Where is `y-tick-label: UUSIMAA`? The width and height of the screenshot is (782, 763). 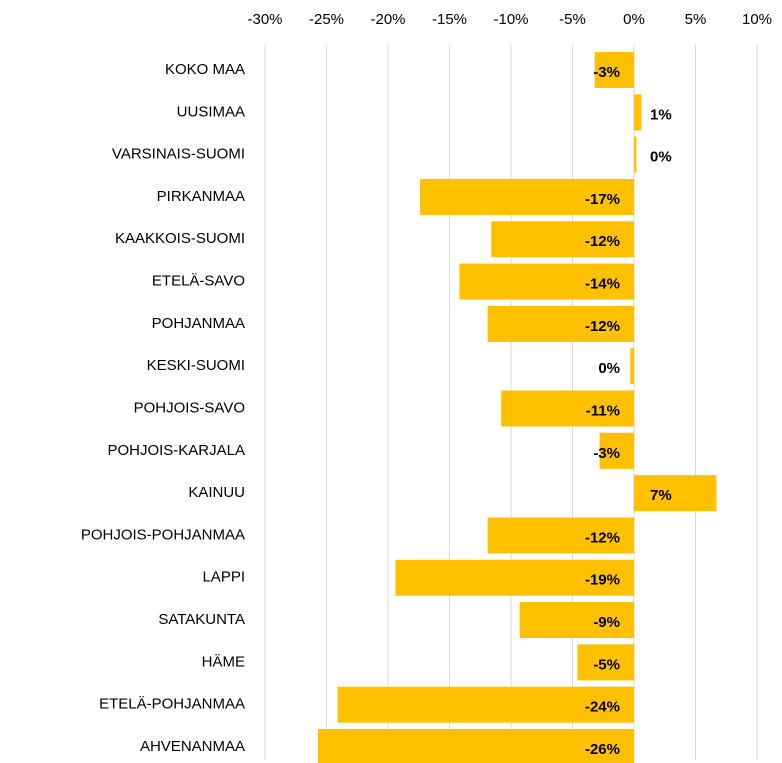 y-tick-label: UUSIMAA is located at coordinates (211, 111).